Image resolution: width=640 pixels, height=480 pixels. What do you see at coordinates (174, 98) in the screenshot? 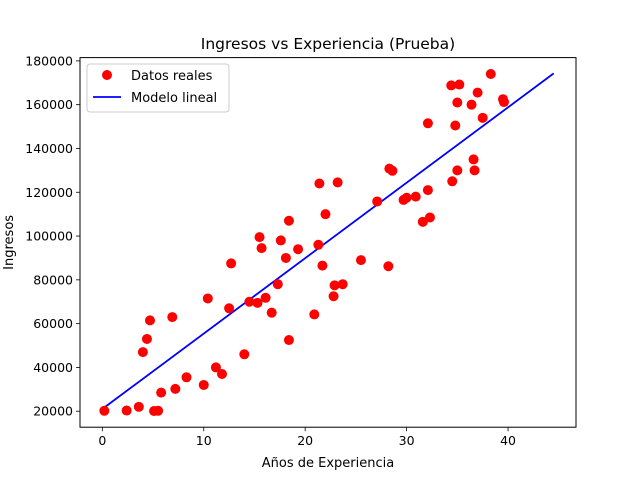
I see `legend-label-line: Modelo lineal` at bounding box center [174, 98].